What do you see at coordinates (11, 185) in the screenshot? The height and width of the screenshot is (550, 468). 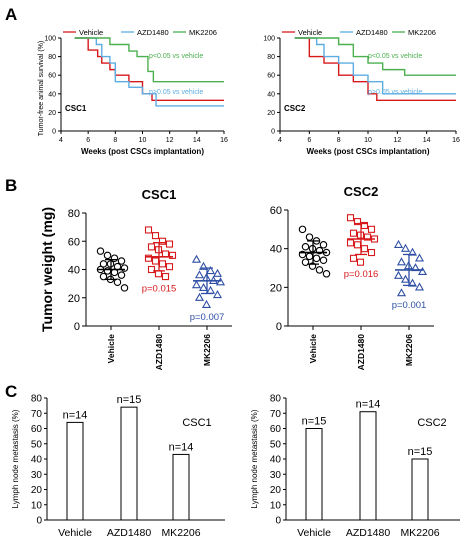 I see `panel-label-b: B` at bounding box center [11, 185].